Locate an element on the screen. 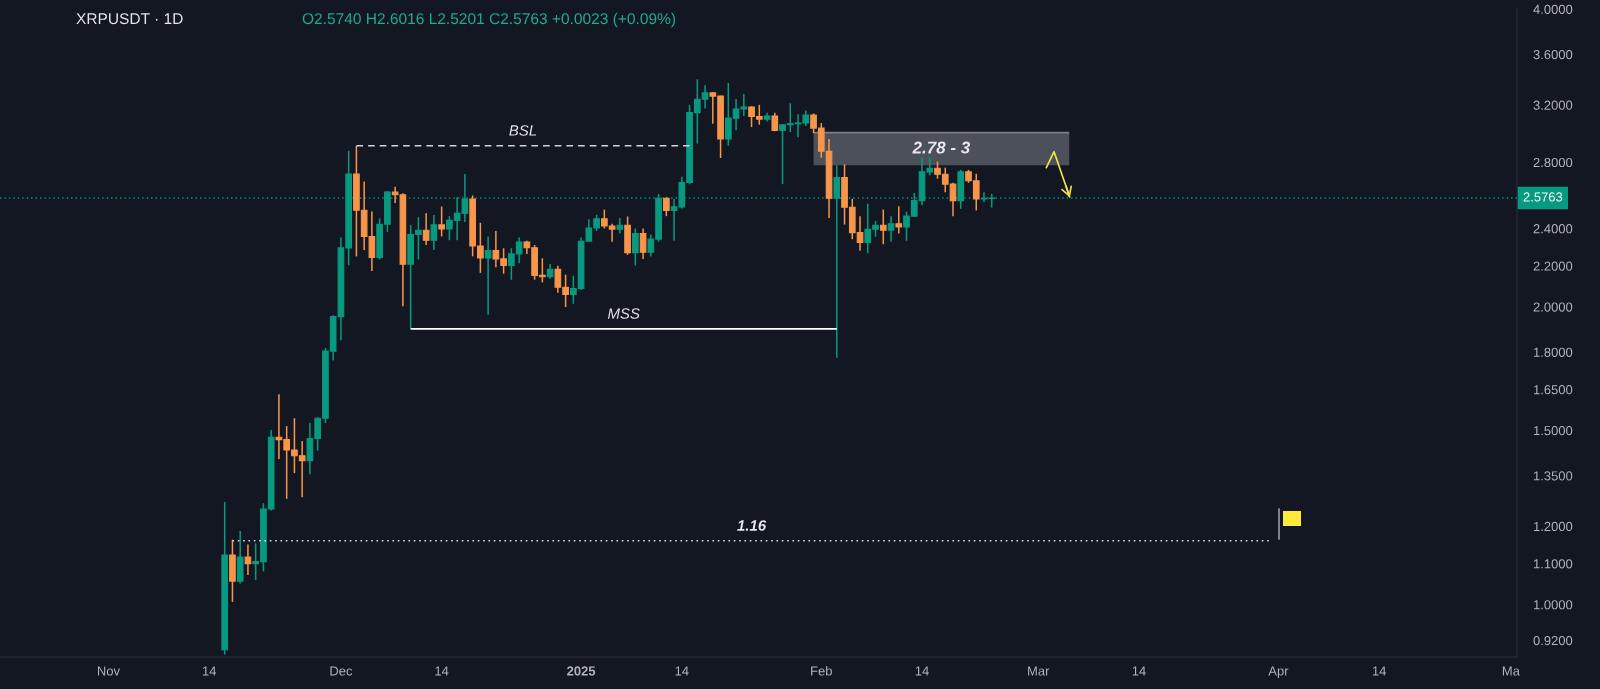 This screenshot has width=1600, height=689. ref-line-label: 2.5763 is located at coordinates (1543, 197).